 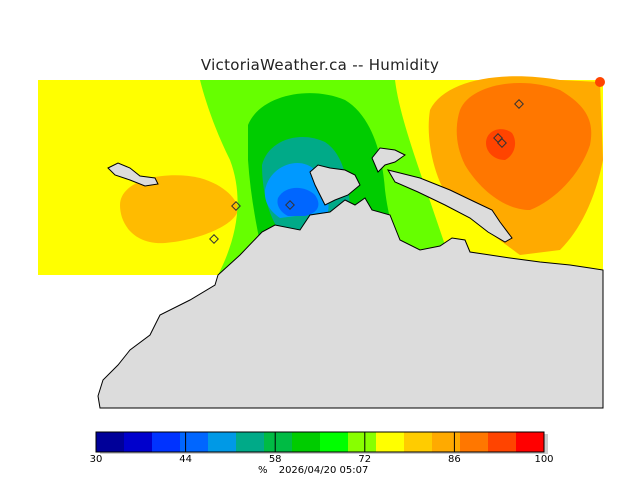 I want to click on colorbar, so click(x=321, y=442).